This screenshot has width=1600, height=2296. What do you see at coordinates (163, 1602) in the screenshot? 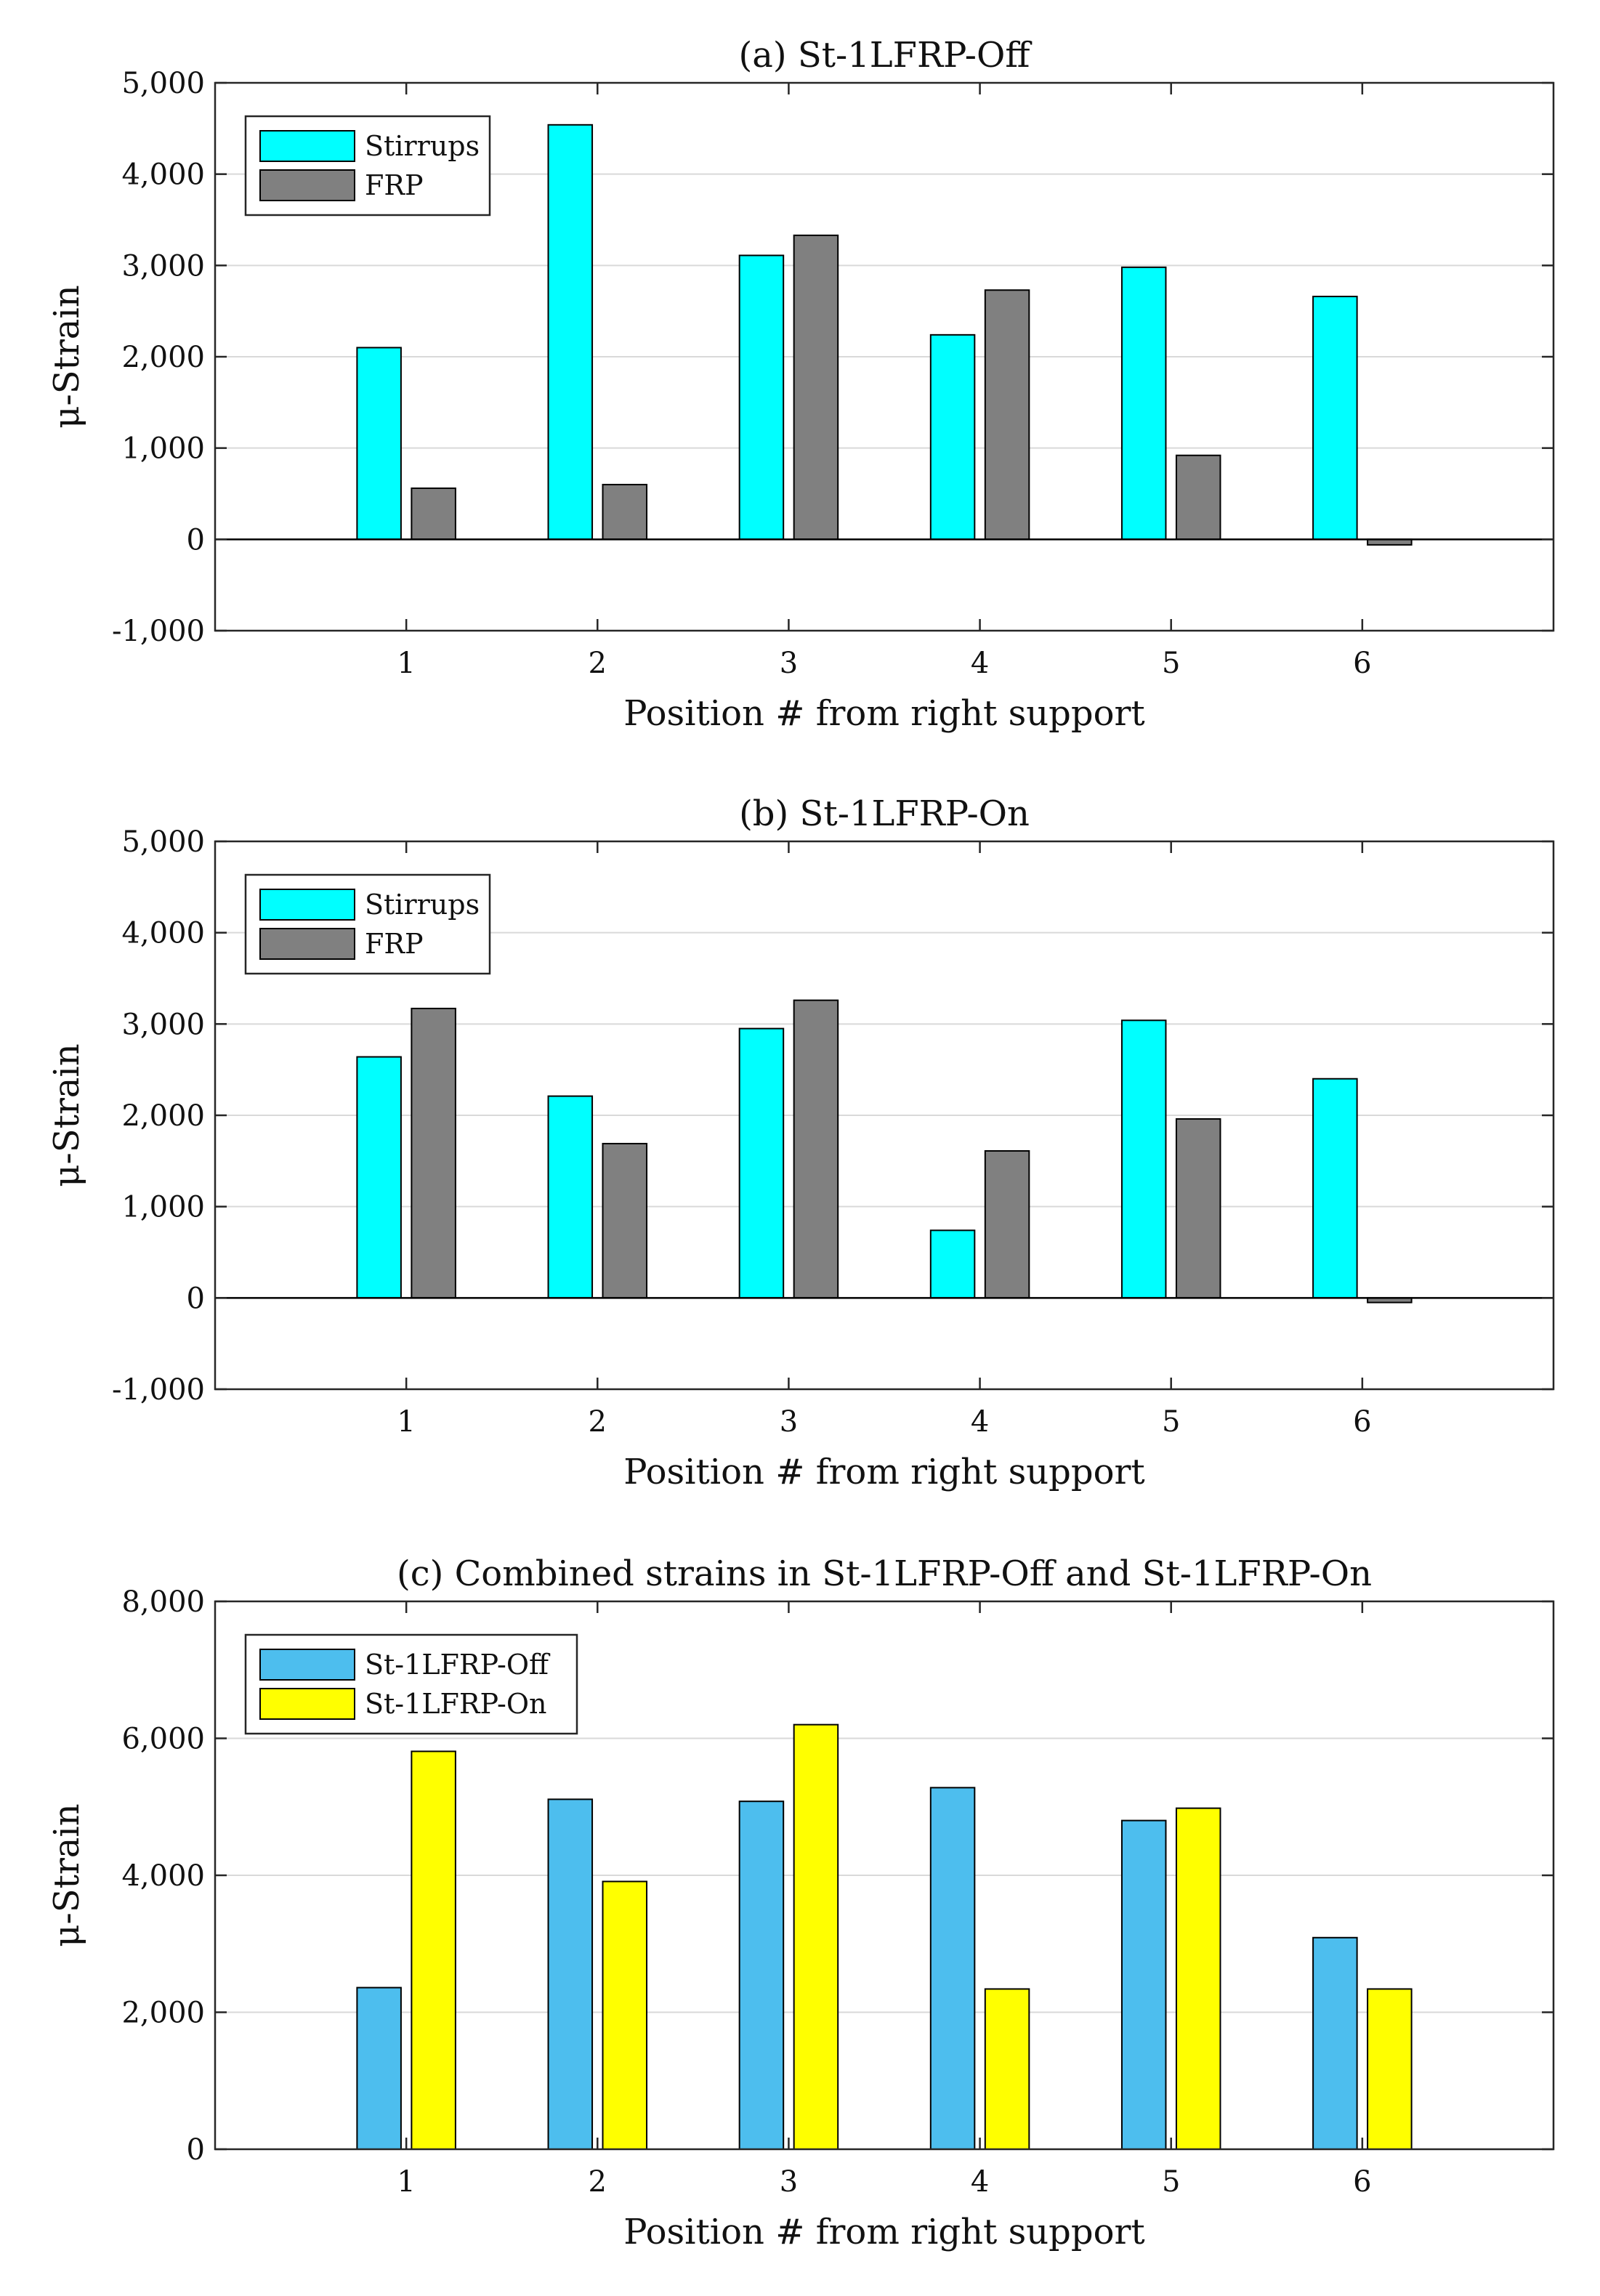
I see `y-tick-label: 8,000` at bounding box center [163, 1602].